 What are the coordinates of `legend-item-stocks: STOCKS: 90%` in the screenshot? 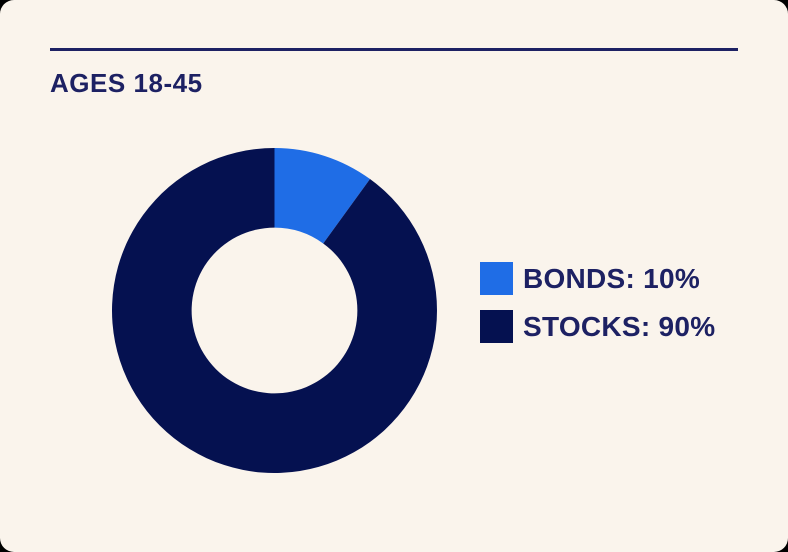 It's located at (597, 326).